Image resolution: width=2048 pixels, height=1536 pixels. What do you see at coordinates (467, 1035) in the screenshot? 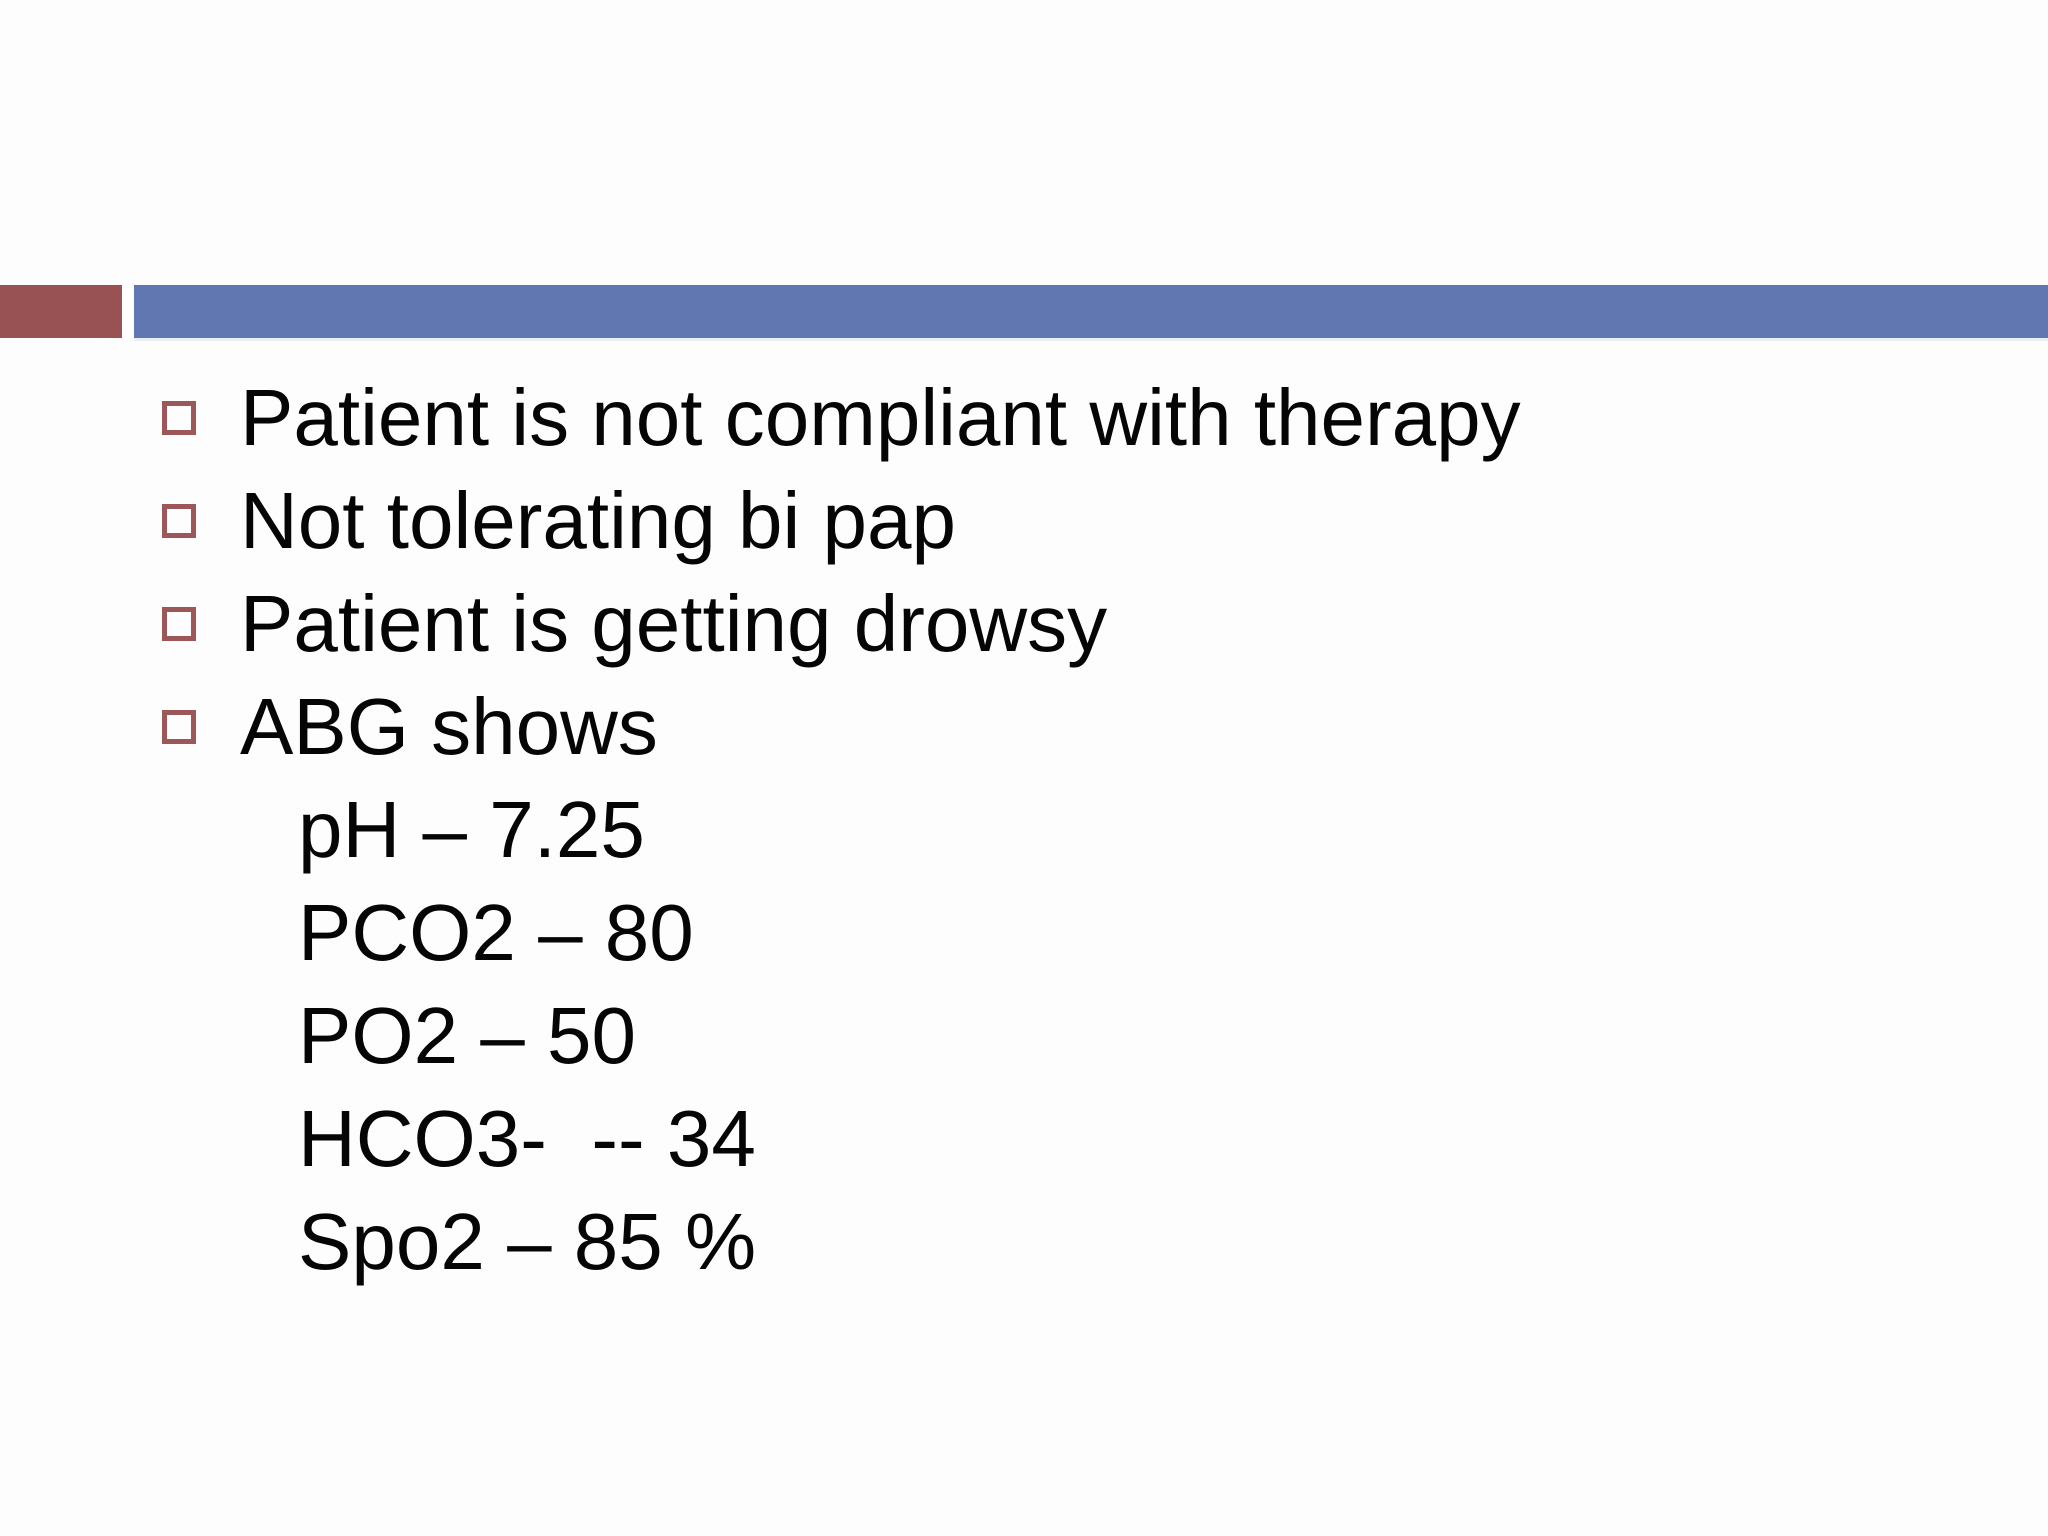
I see `abg-value-text: PO2 – 50` at bounding box center [467, 1035].